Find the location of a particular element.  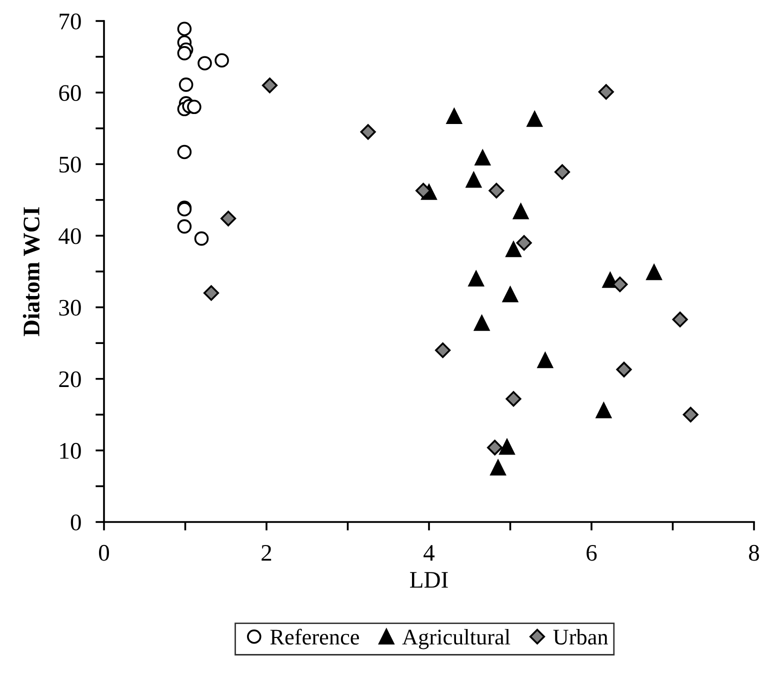

y-tick-label: 50 is located at coordinates (70, 164).